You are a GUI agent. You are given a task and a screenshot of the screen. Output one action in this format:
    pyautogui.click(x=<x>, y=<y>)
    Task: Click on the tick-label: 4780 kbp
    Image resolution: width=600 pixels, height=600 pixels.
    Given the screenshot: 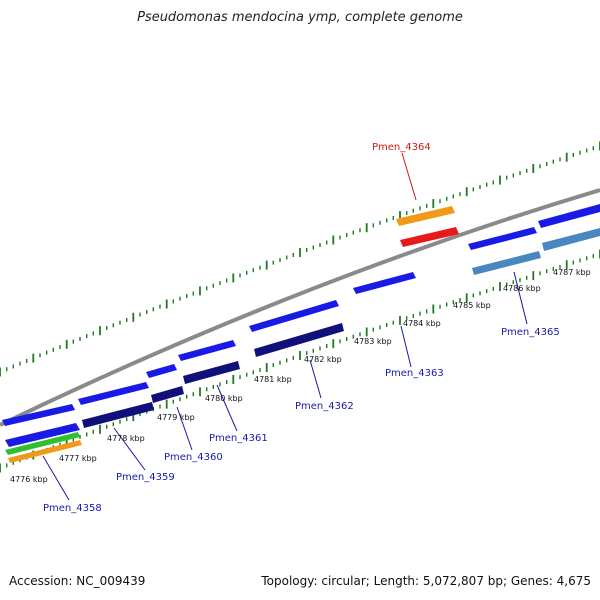 What is the action you would take?
    pyautogui.click(x=224, y=398)
    